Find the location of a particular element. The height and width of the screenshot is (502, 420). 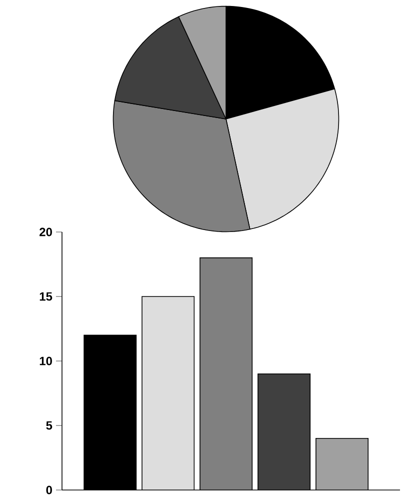

y-tick-label: 20 is located at coordinates (46, 232).